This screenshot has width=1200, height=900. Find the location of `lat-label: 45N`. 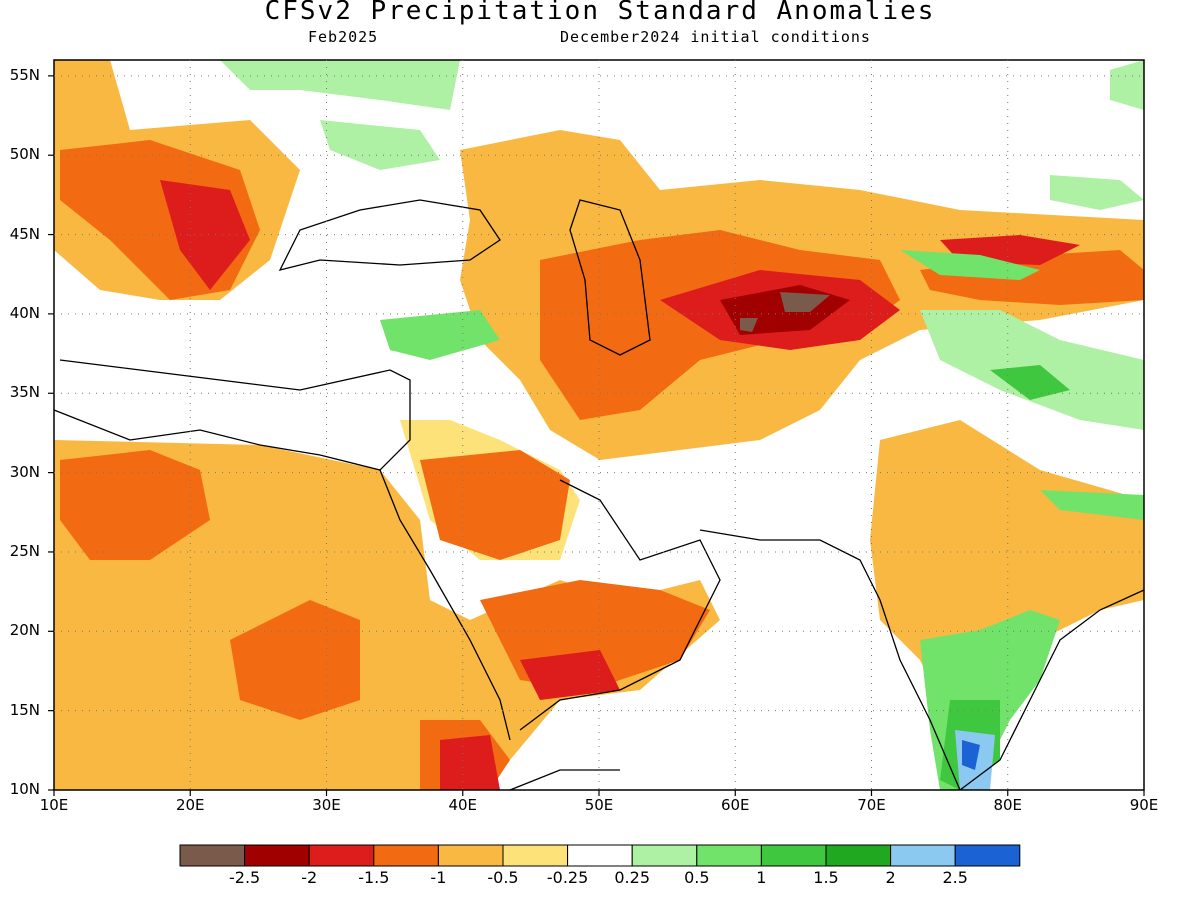

lat-label: 45N is located at coordinates (24, 233).